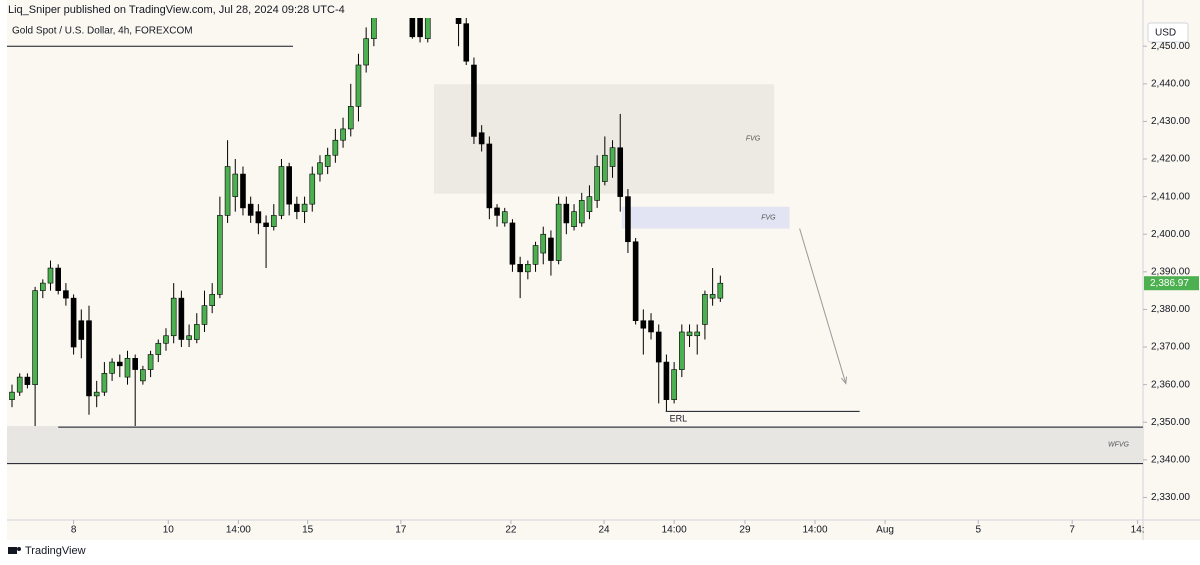 The width and height of the screenshot is (1200, 565). I want to click on y-tick-label: 2,350.00, so click(1170, 422).